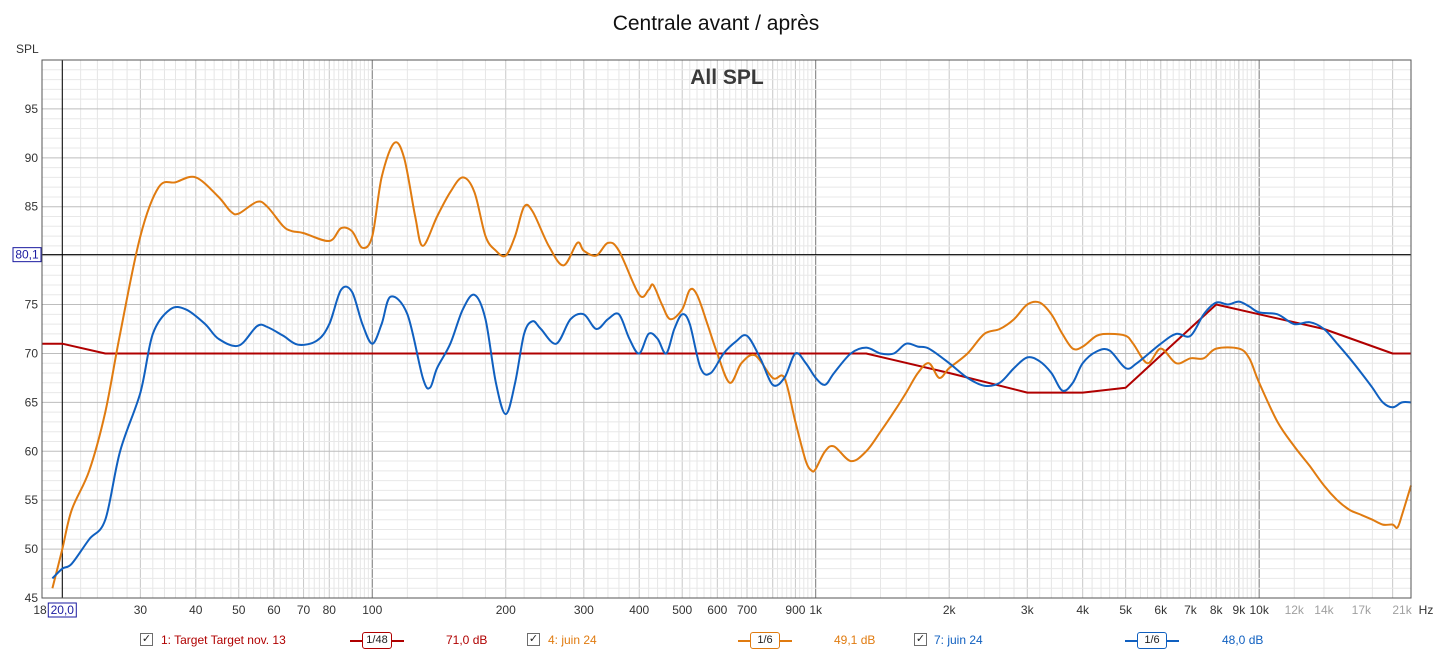 This screenshot has width=1433, height=655. Describe the element at coordinates (1126, 610) in the screenshot. I see `x-tick-label: 5k` at that location.